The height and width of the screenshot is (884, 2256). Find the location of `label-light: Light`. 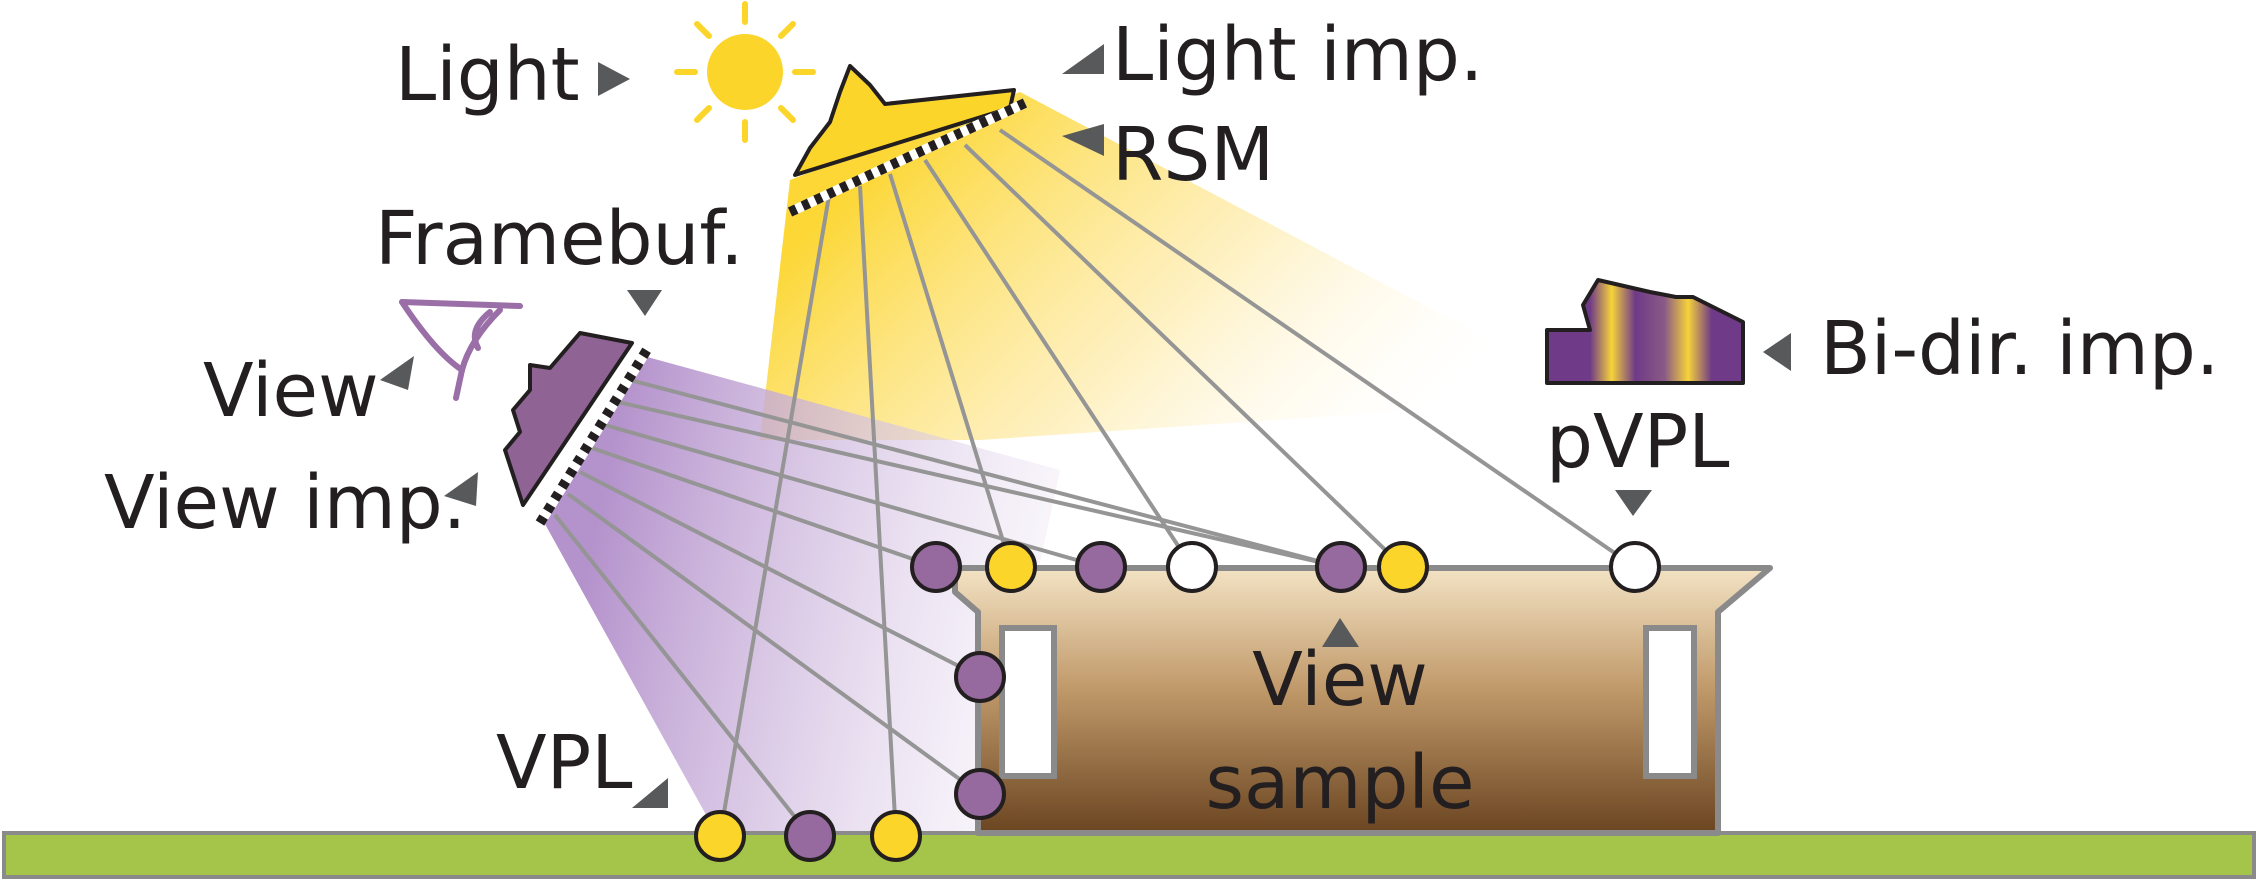

label-light: Light is located at coordinates (487, 75).